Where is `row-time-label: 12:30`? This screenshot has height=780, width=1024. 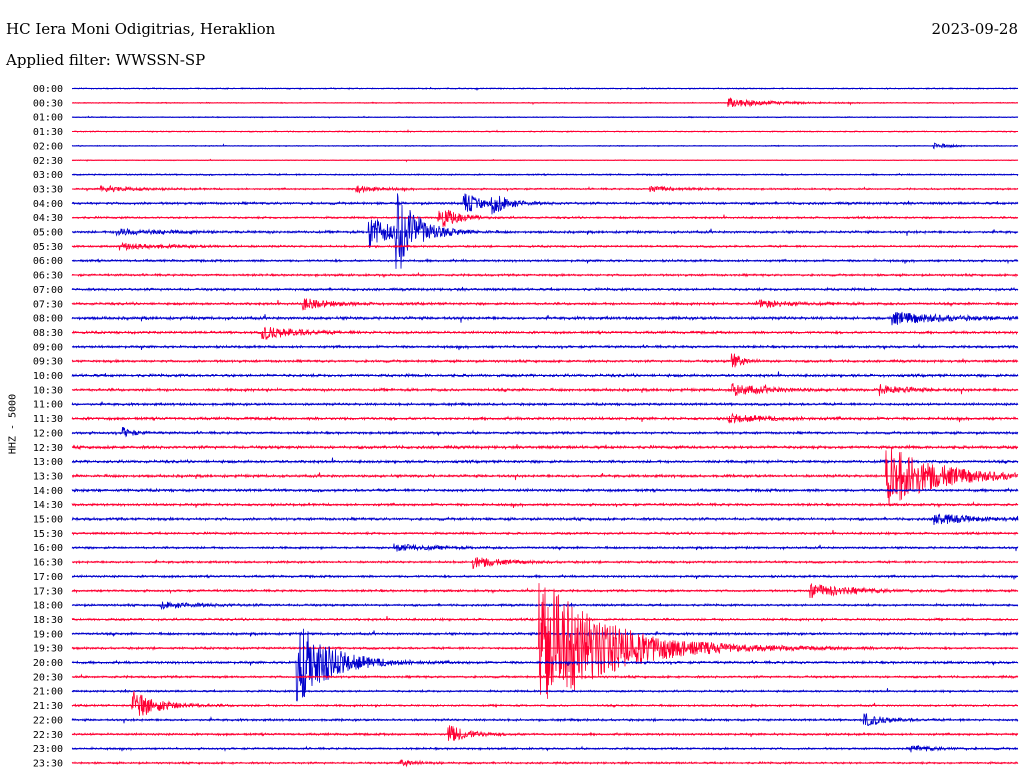
row-time-label: 12:30 is located at coordinates (48, 448).